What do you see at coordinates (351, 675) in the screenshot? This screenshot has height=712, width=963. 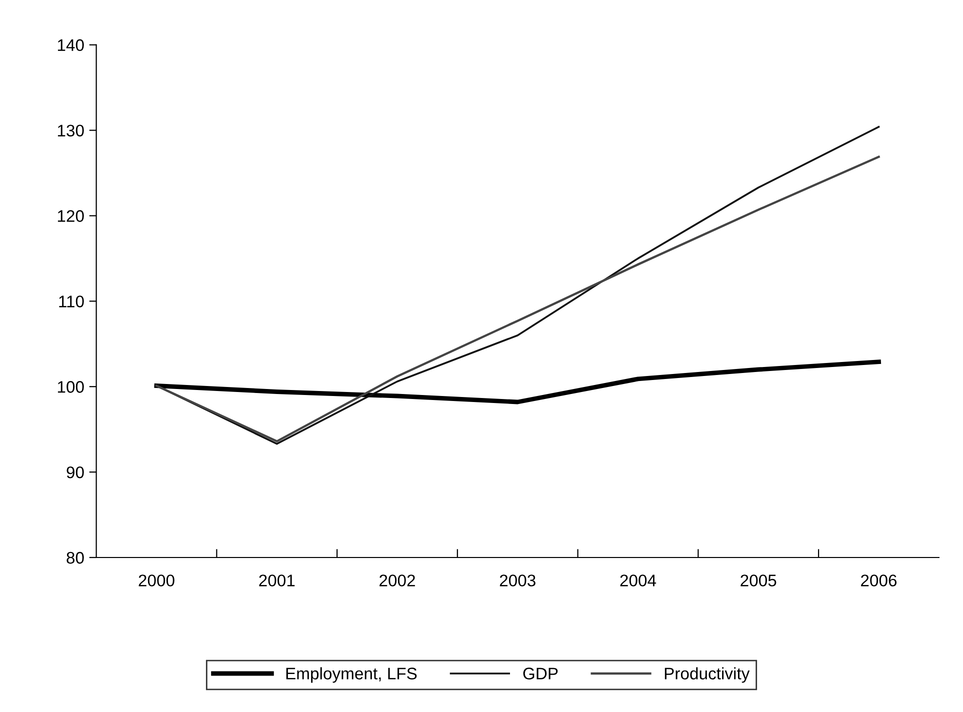 I see `legend-label: Employment, LFS` at bounding box center [351, 675].